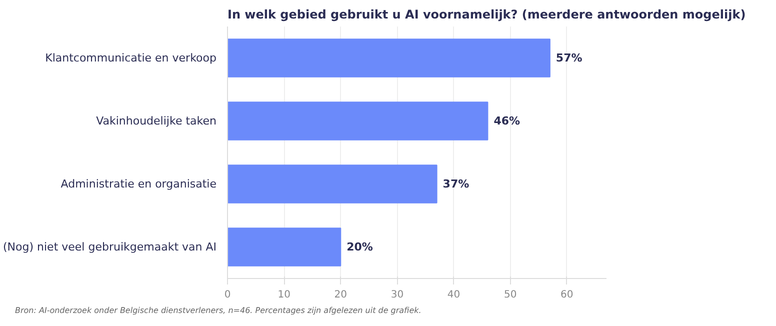  What do you see at coordinates (567, 295) in the screenshot?
I see `x-tick-label: 60` at bounding box center [567, 295].